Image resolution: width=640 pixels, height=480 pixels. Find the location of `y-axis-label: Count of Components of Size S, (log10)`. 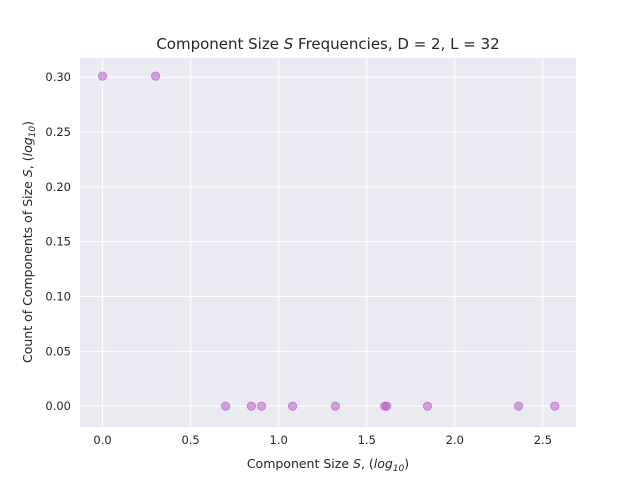

y-axis-label: Count of Components of Size S, (log10) is located at coordinates (29, 242).